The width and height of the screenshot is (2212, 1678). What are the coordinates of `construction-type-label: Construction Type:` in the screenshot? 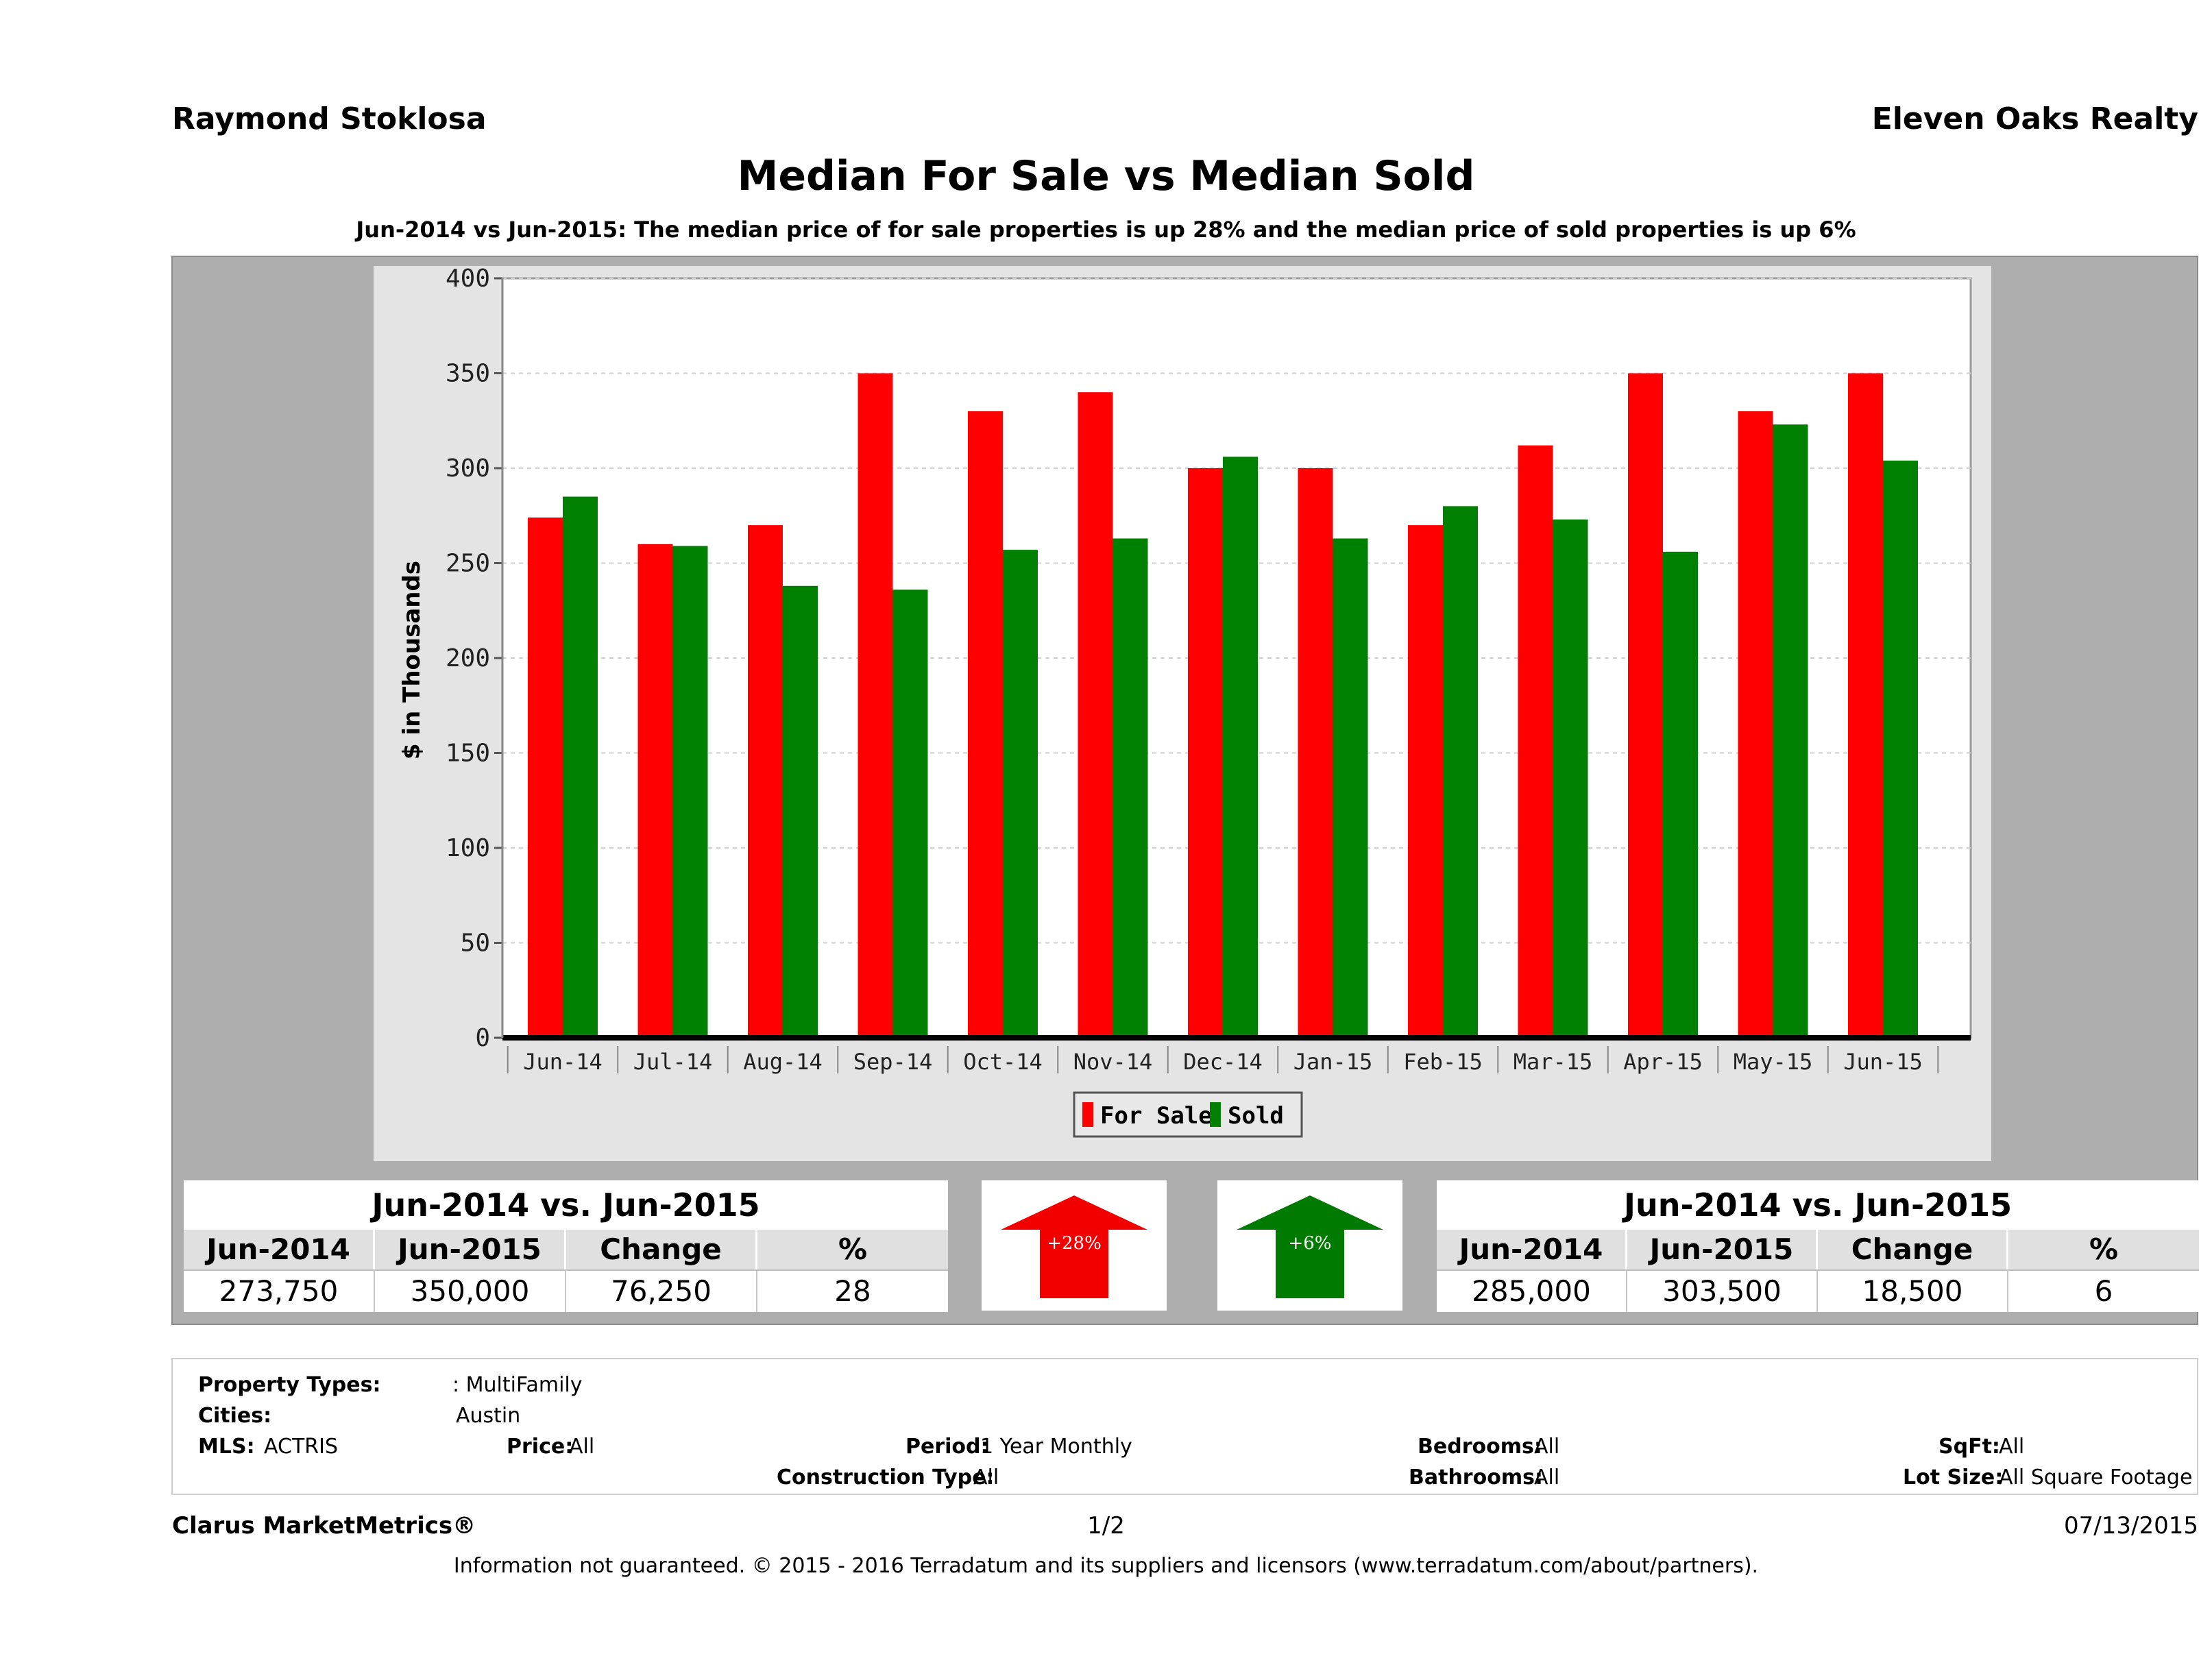 It's located at (886, 1477).